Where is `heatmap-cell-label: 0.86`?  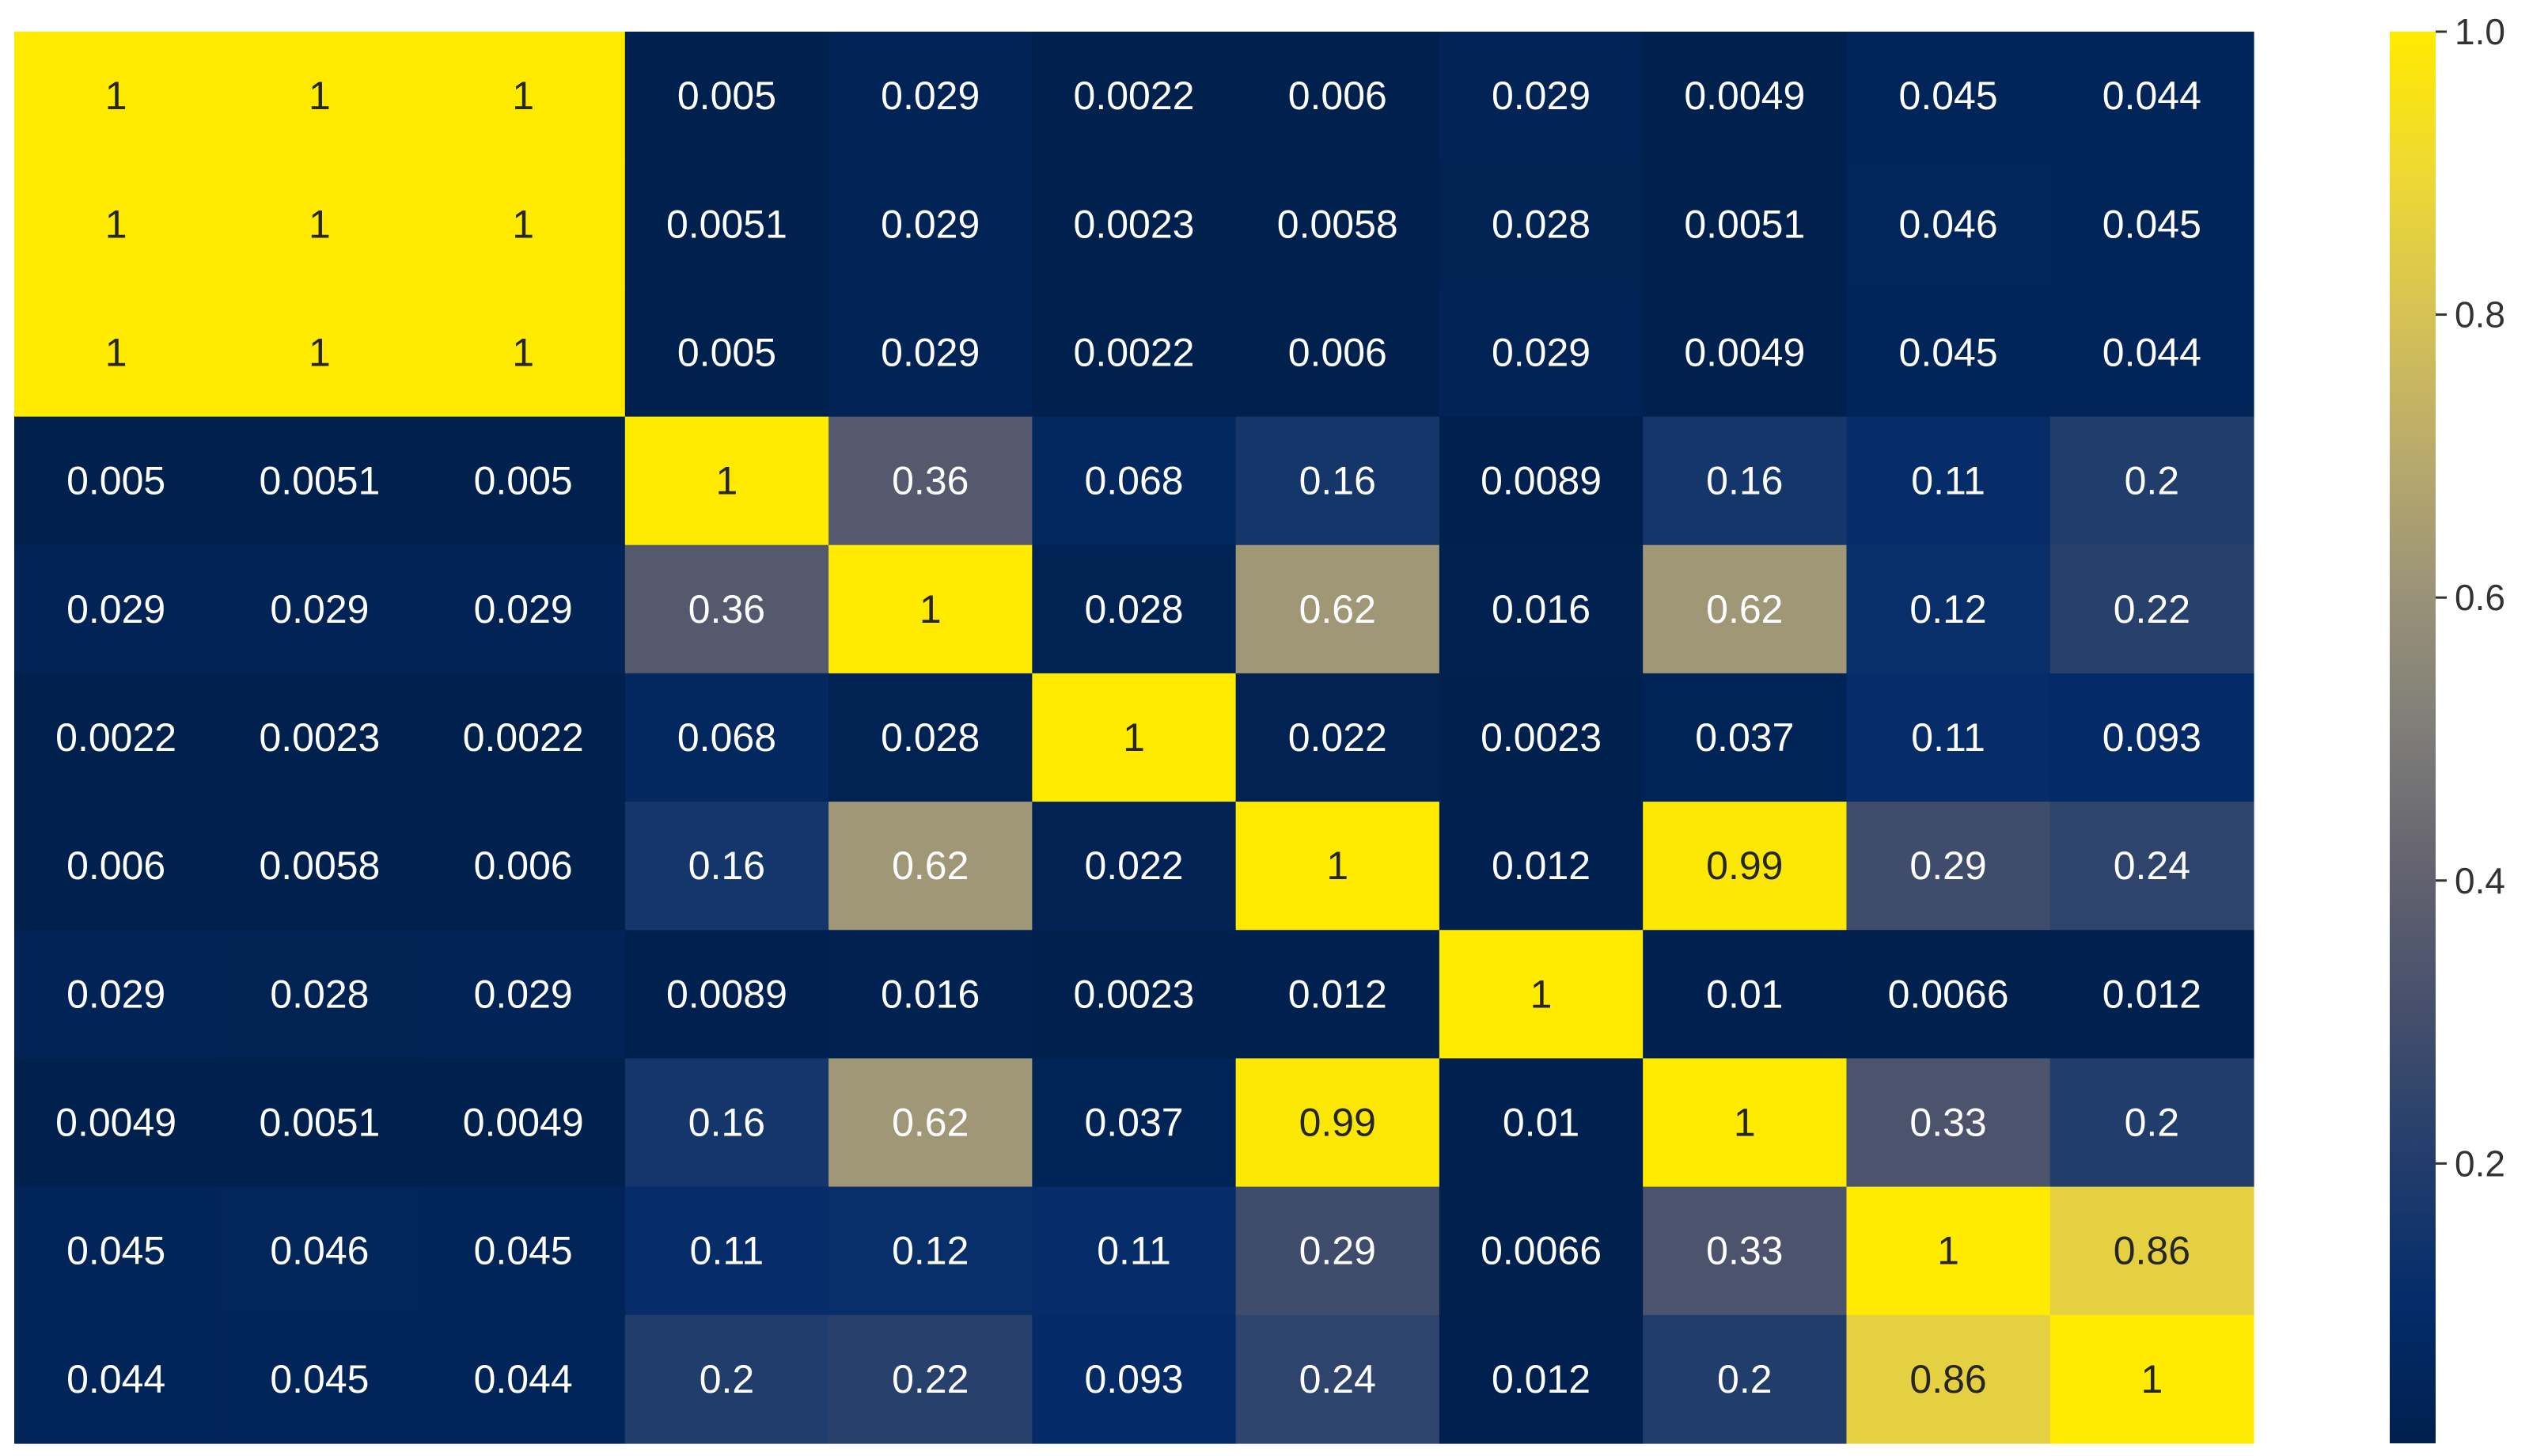 heatmap-cell-label: 0.86 is located at coordinates (2152, 1251).